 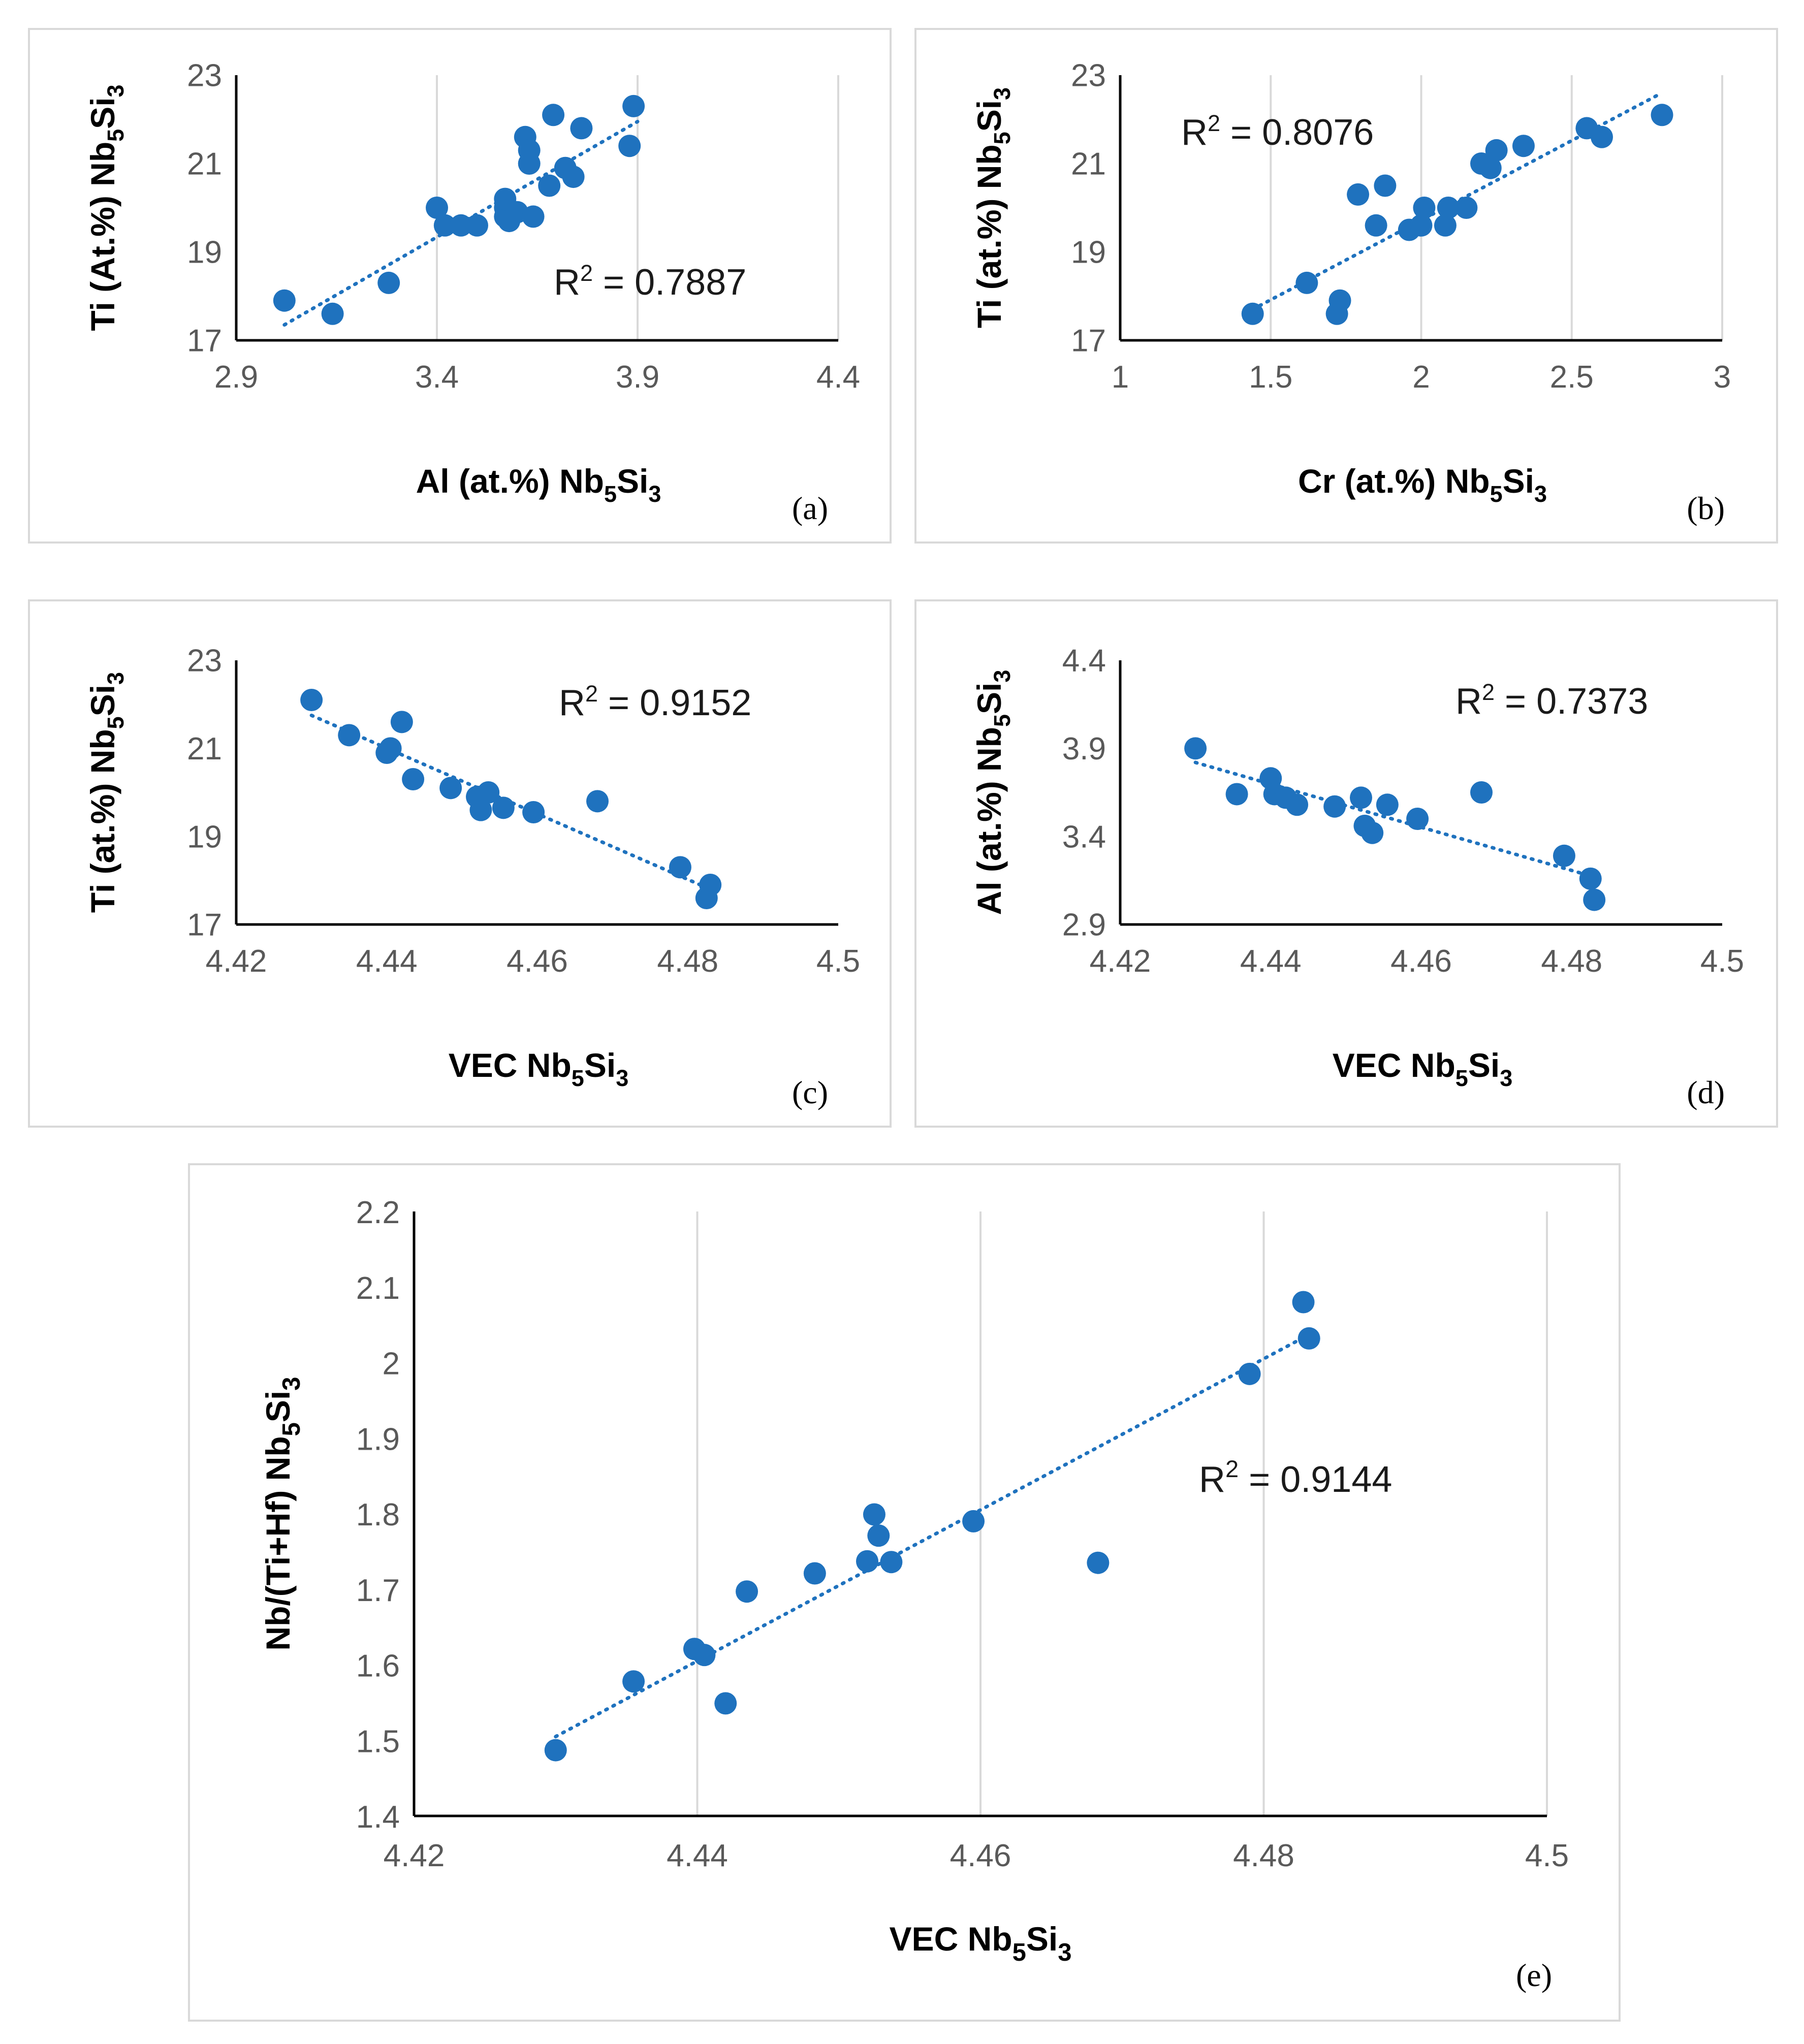 I want to click on x-tick-label-c: 4.44, so click(x=387, y=961).